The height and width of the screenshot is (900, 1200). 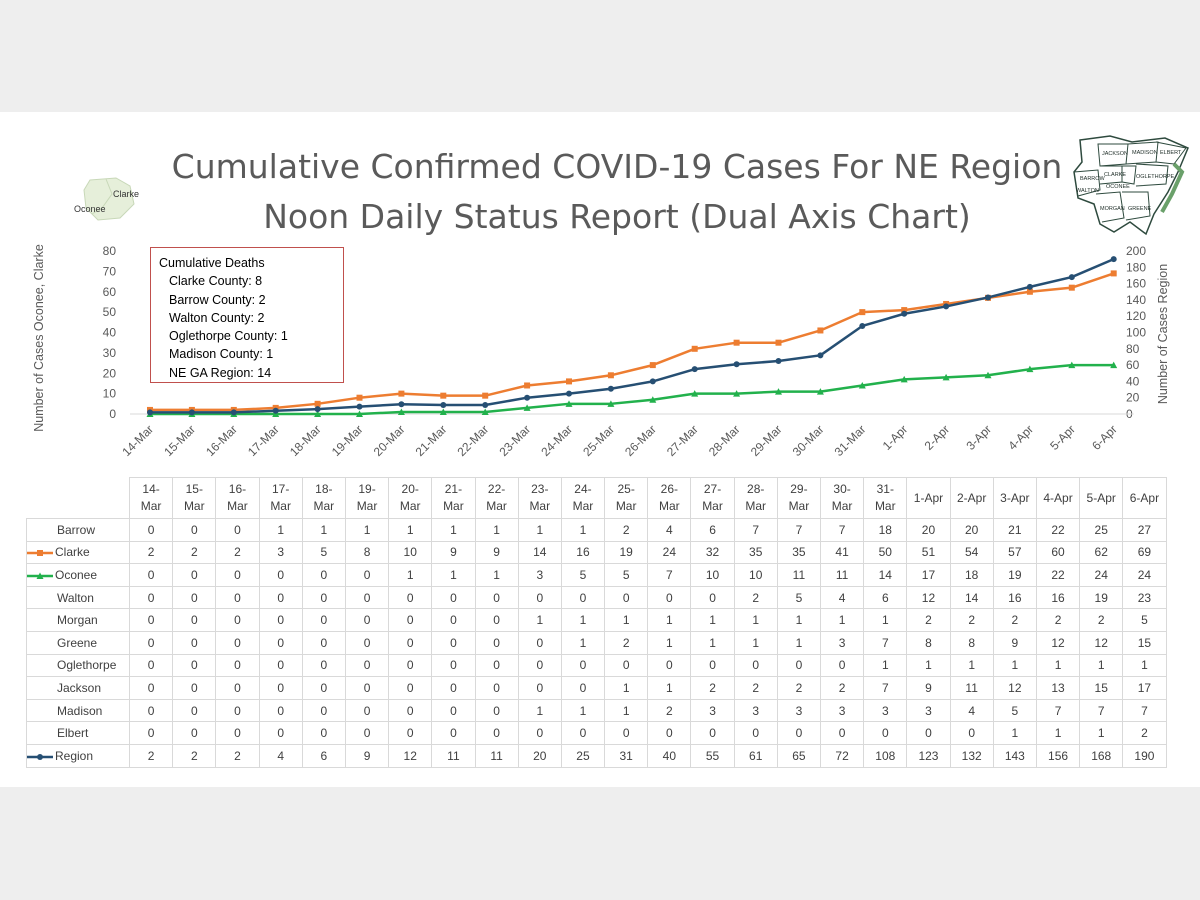 I want to click on x-tick-label: 16-Mar, so click(x=221, y=440).